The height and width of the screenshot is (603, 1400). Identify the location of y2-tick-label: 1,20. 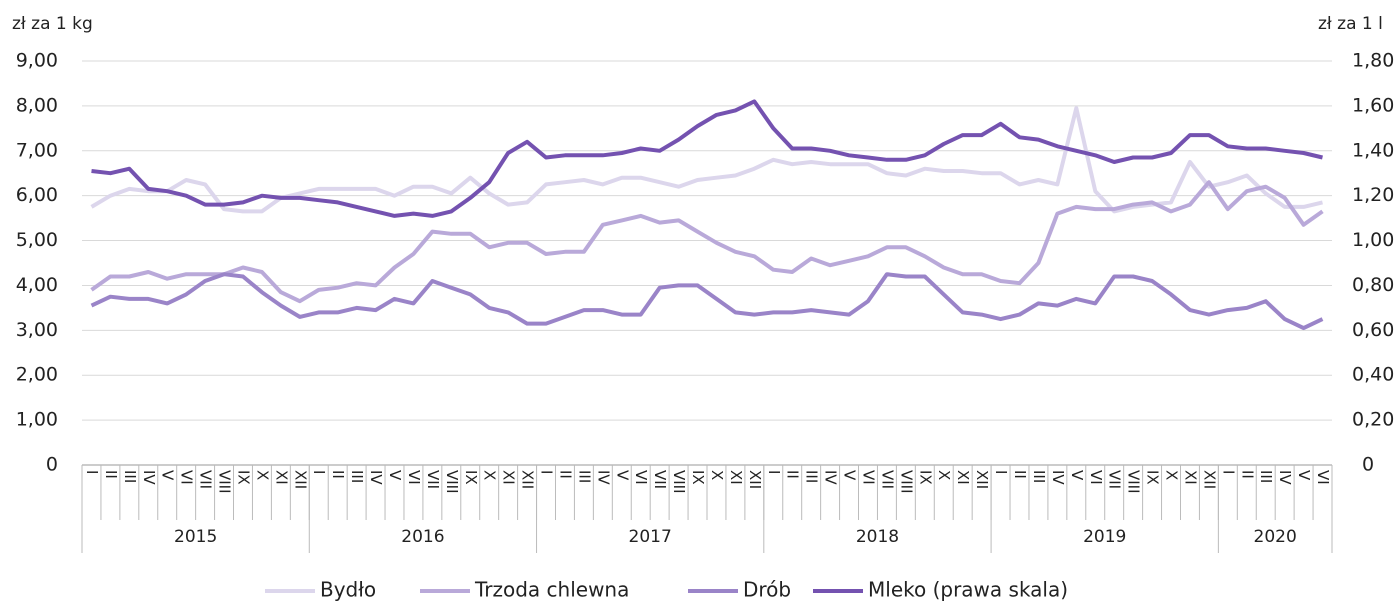
(1373, 195).